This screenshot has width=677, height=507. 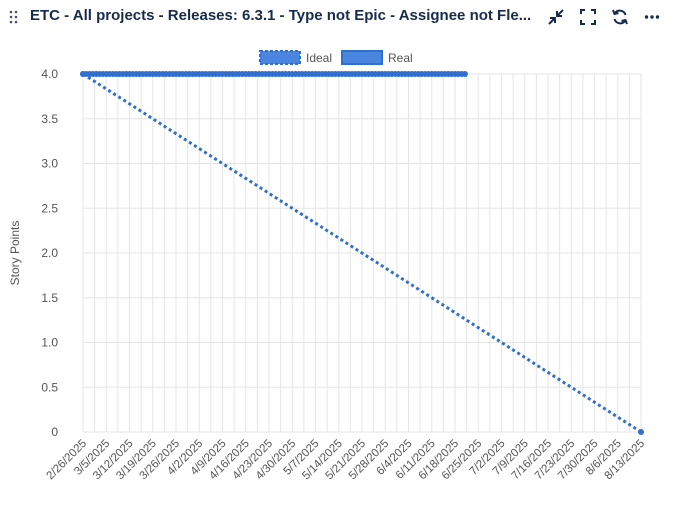 What do you see at coordinates (588, 17) in the screenshot?
I see `fullscreen-icon` at bounding box center [588, 17].